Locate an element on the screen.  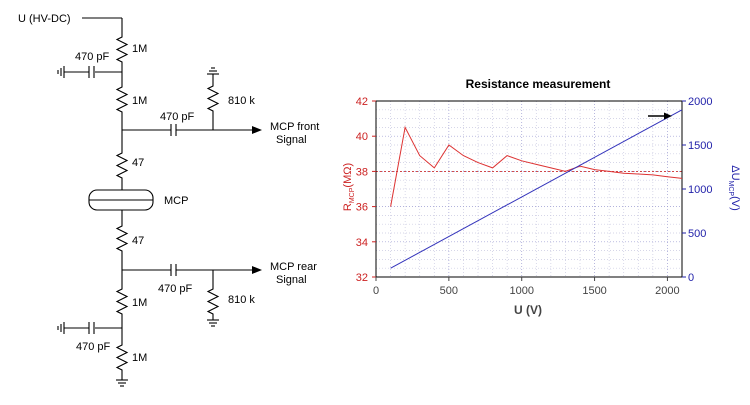
resistor-third-label: 1M is located at coordinates (139, 303).